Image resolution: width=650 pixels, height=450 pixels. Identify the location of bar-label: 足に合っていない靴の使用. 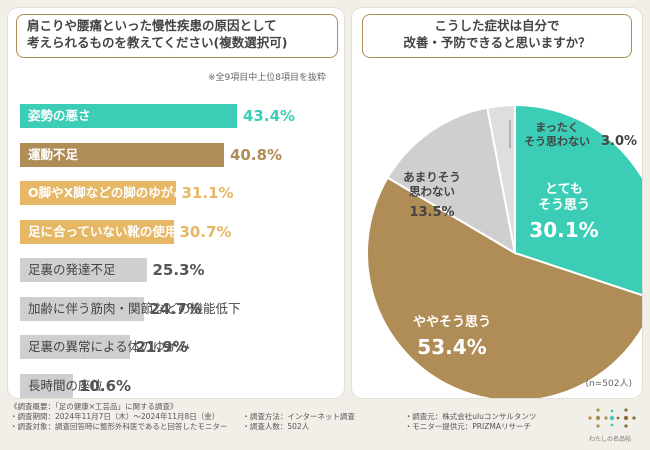
(103, 231).